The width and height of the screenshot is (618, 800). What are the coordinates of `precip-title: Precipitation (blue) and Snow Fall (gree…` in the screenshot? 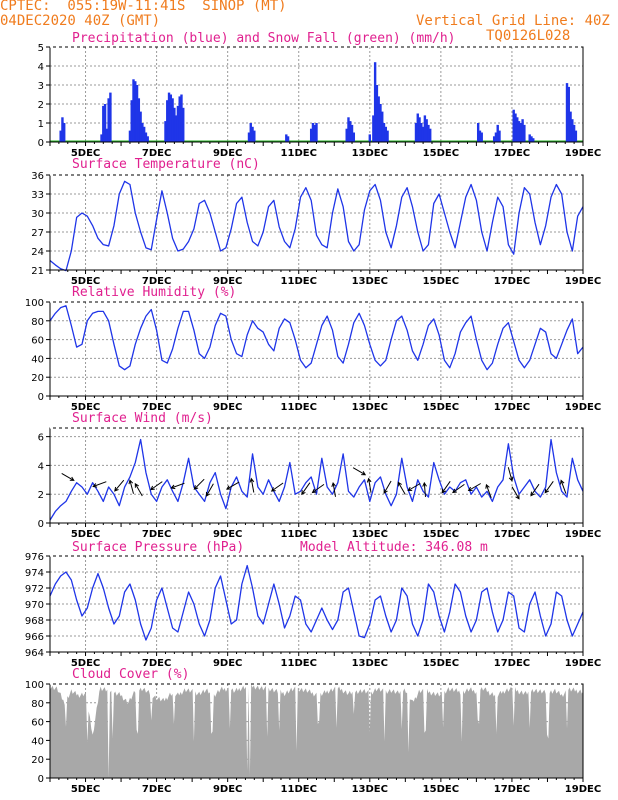 It's located at (264, 38).